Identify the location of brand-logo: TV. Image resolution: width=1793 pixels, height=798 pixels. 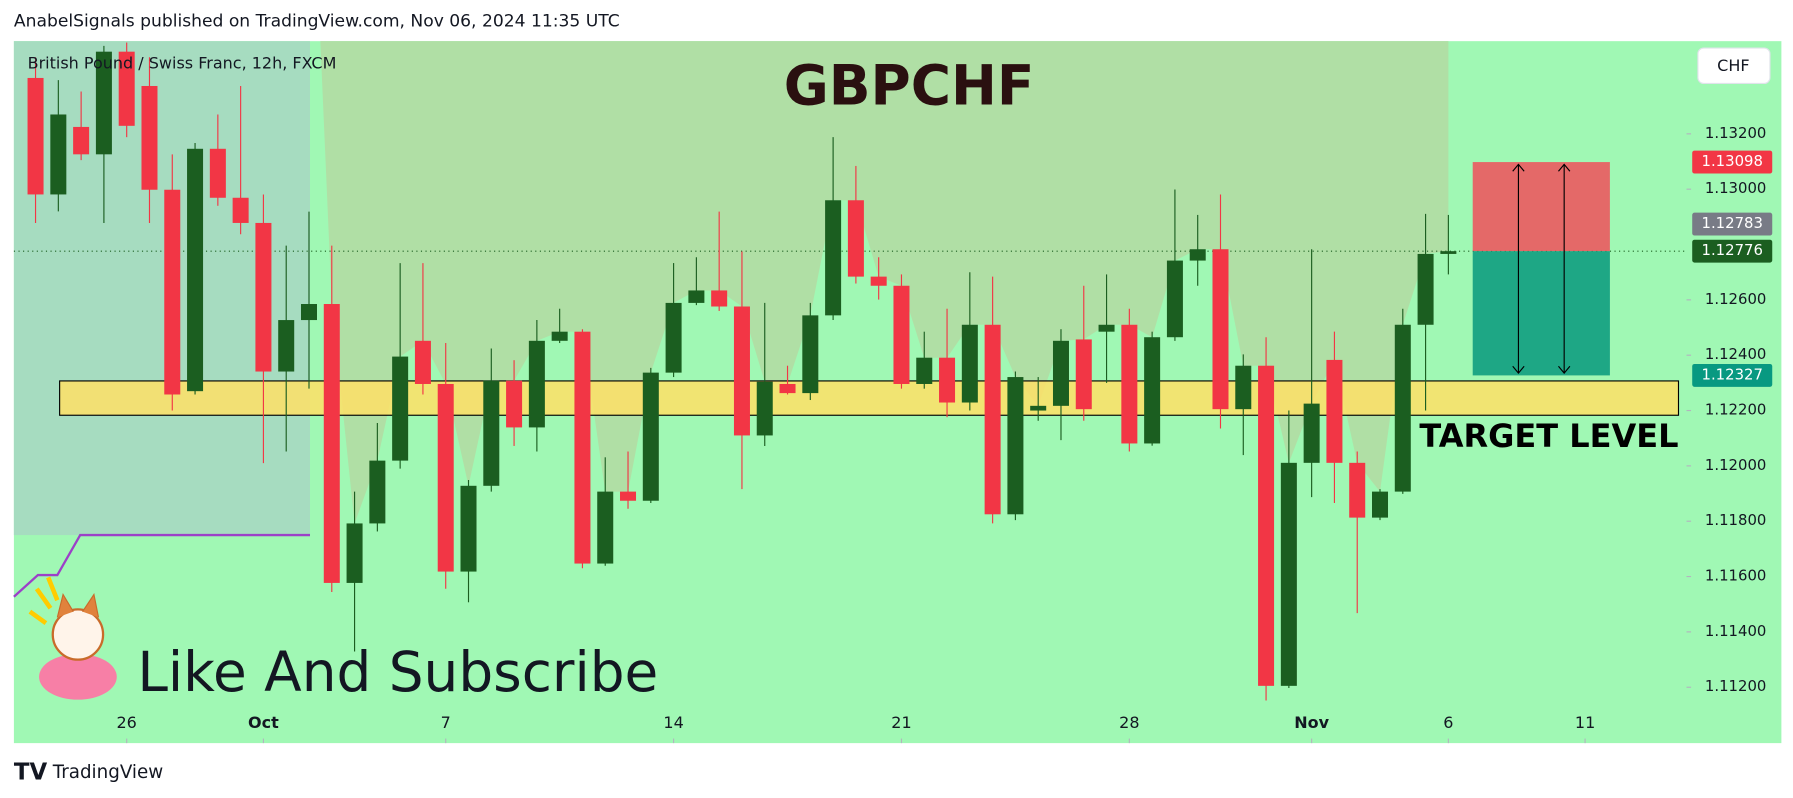
(31, 772).